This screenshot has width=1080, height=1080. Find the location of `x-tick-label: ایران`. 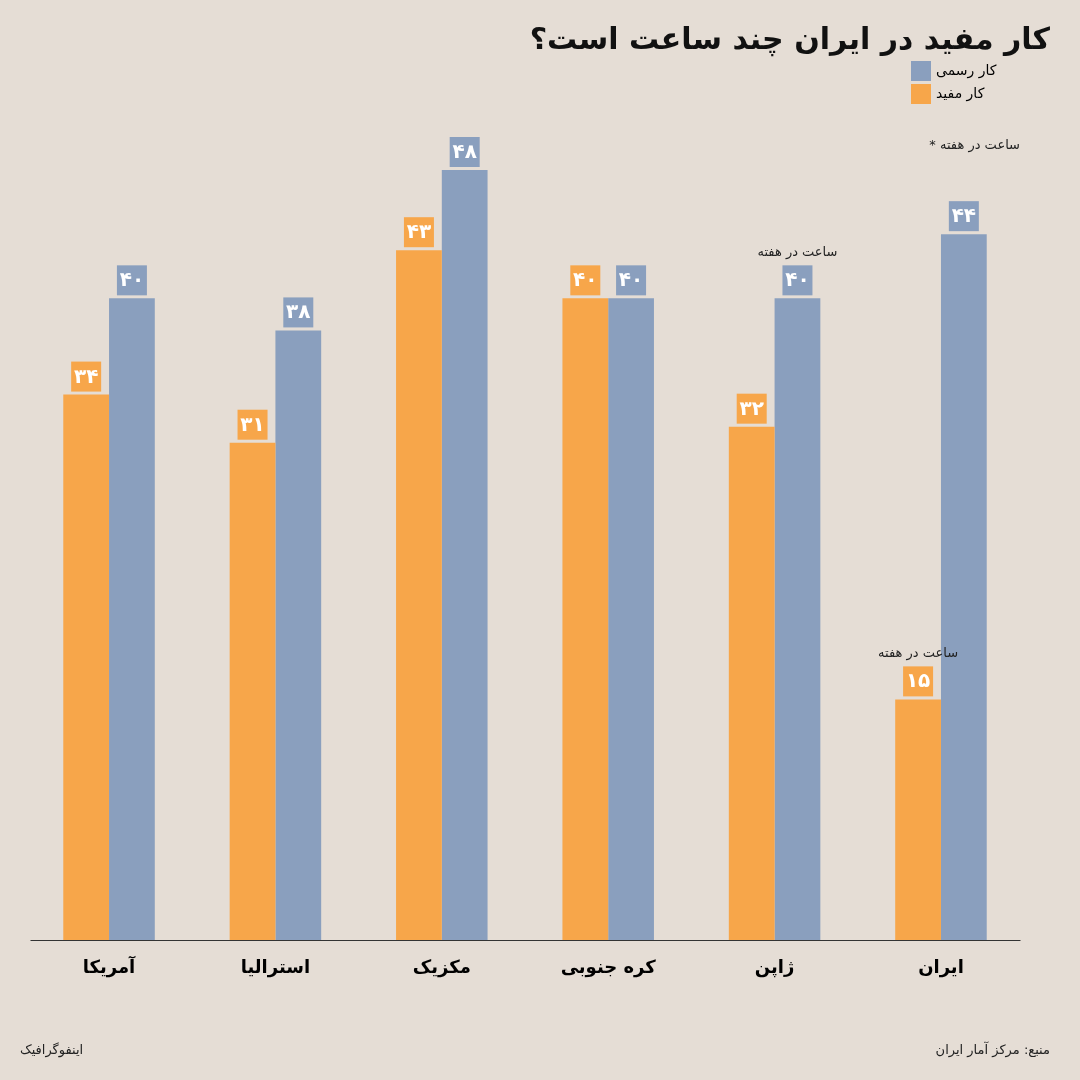

x-tick-label: ایران is located at coordinates (941, 966).